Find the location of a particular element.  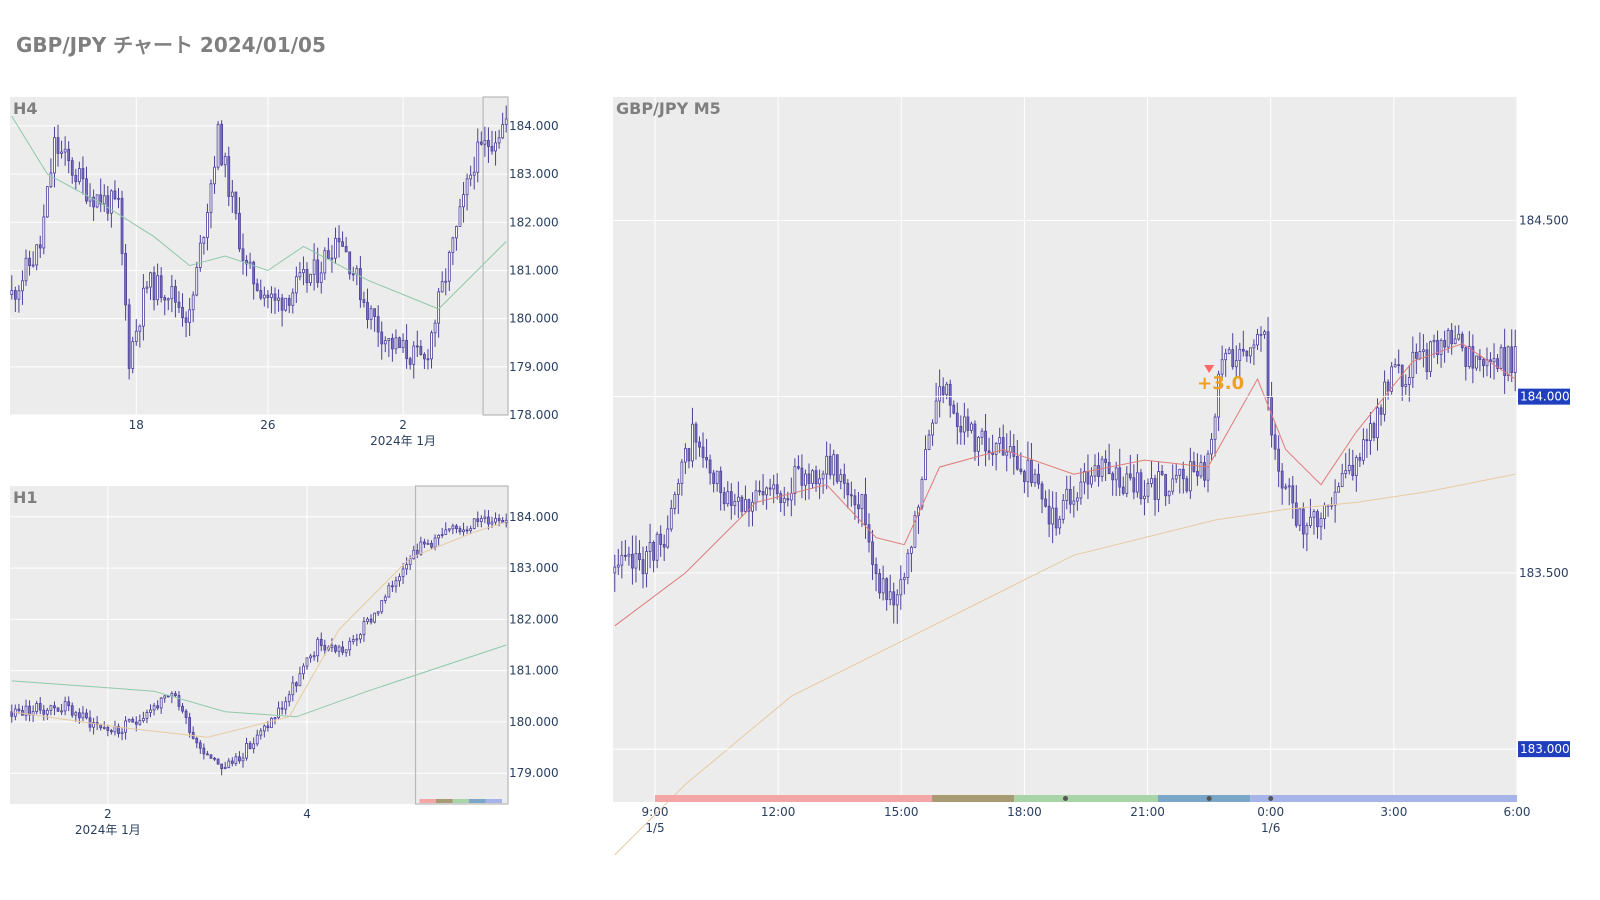

moving-average-line-long is located at coordinates (259, 629).